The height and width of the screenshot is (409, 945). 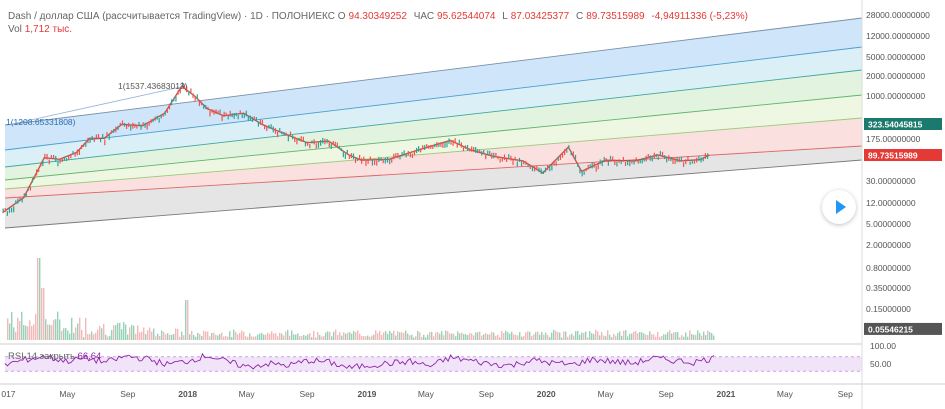 I want to click on time-tick-label: May, so click(x=67, y=394).